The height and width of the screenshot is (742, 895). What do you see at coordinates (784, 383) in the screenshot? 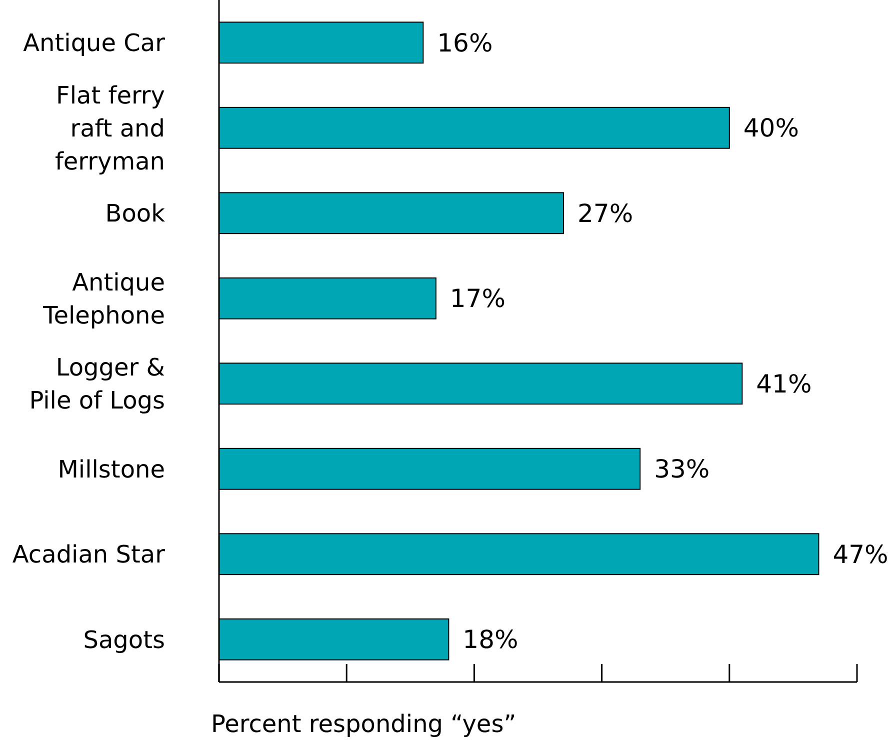
I see `data-label: 41%` at bounding box center [784, 383].